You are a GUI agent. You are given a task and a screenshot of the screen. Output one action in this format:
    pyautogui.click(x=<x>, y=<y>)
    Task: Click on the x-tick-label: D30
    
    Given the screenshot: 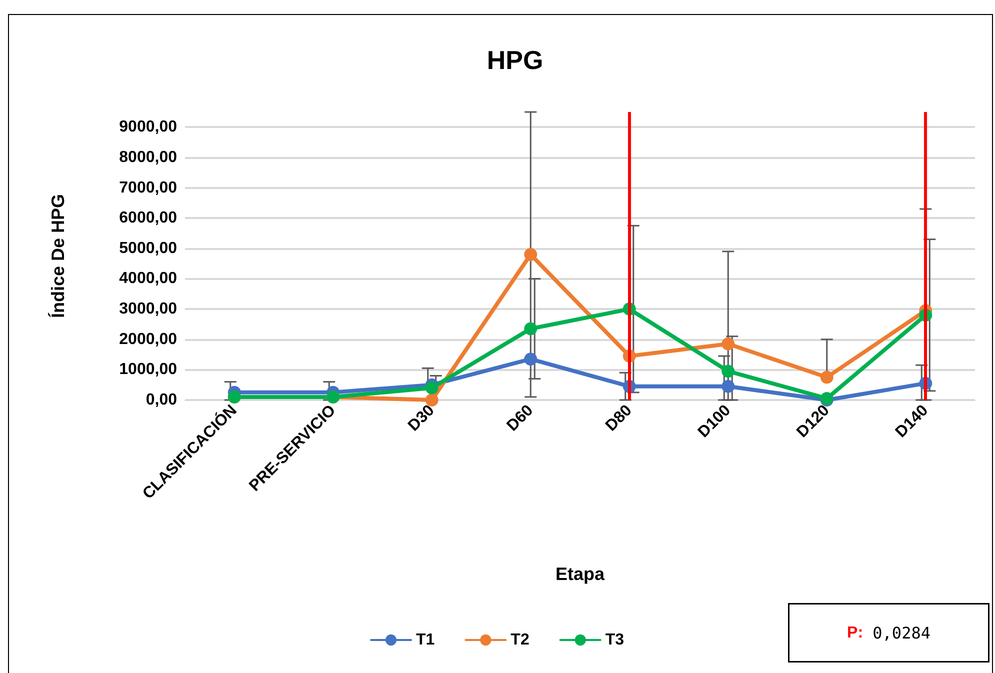 What is the action you would take?
    pyautogui.click(x=421, y=418)
    